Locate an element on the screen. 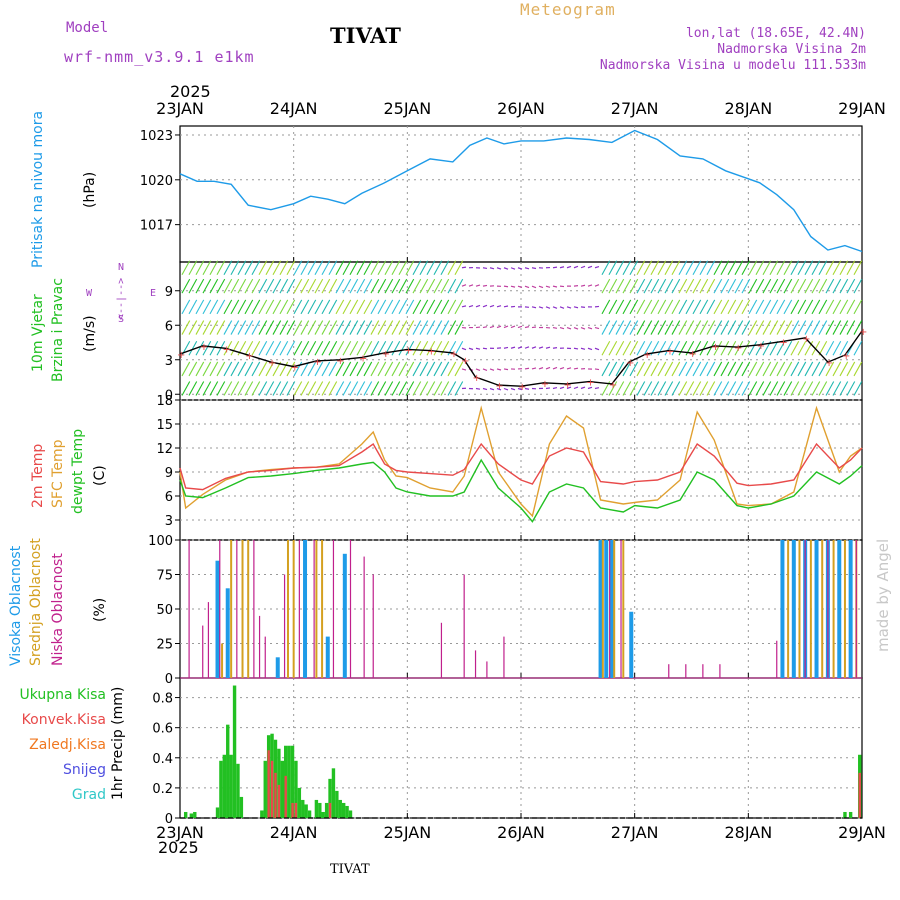 The width and height of the screenshot is (900, 900). 2m-temp-line is located at coordinates (521, 466).